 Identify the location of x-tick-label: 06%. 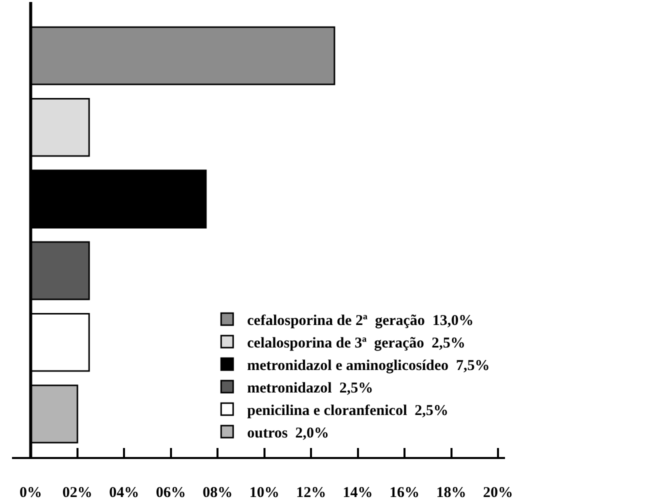
(171, 493).